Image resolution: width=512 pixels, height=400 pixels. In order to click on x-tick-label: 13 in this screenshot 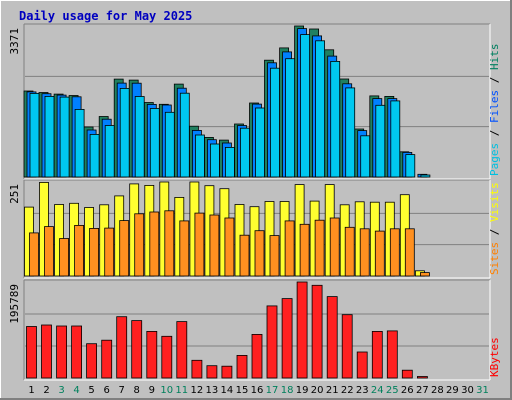, I will do `click(212, 390)`.